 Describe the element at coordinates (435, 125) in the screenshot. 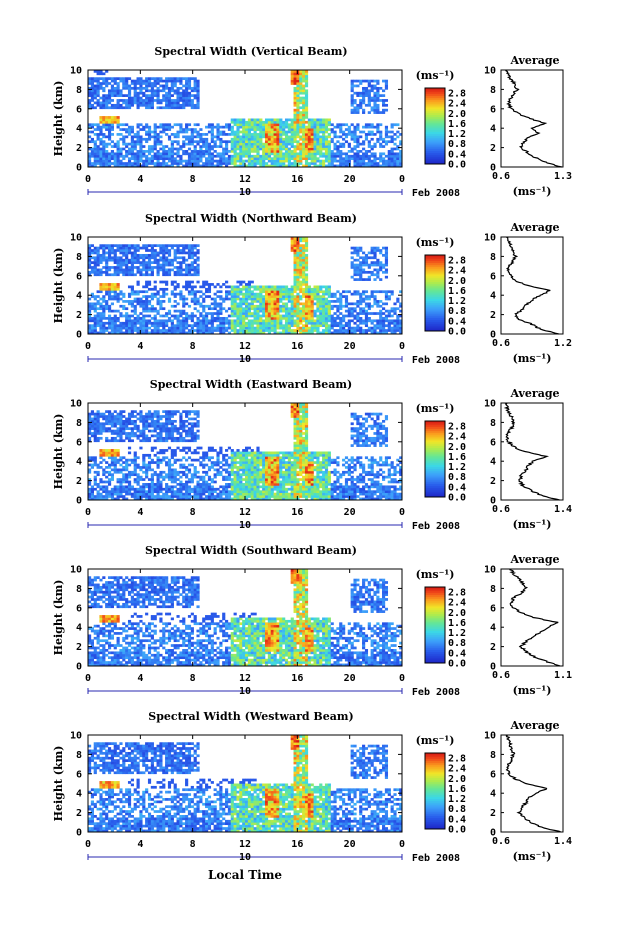

I see `colorbar-swatch` at that location.